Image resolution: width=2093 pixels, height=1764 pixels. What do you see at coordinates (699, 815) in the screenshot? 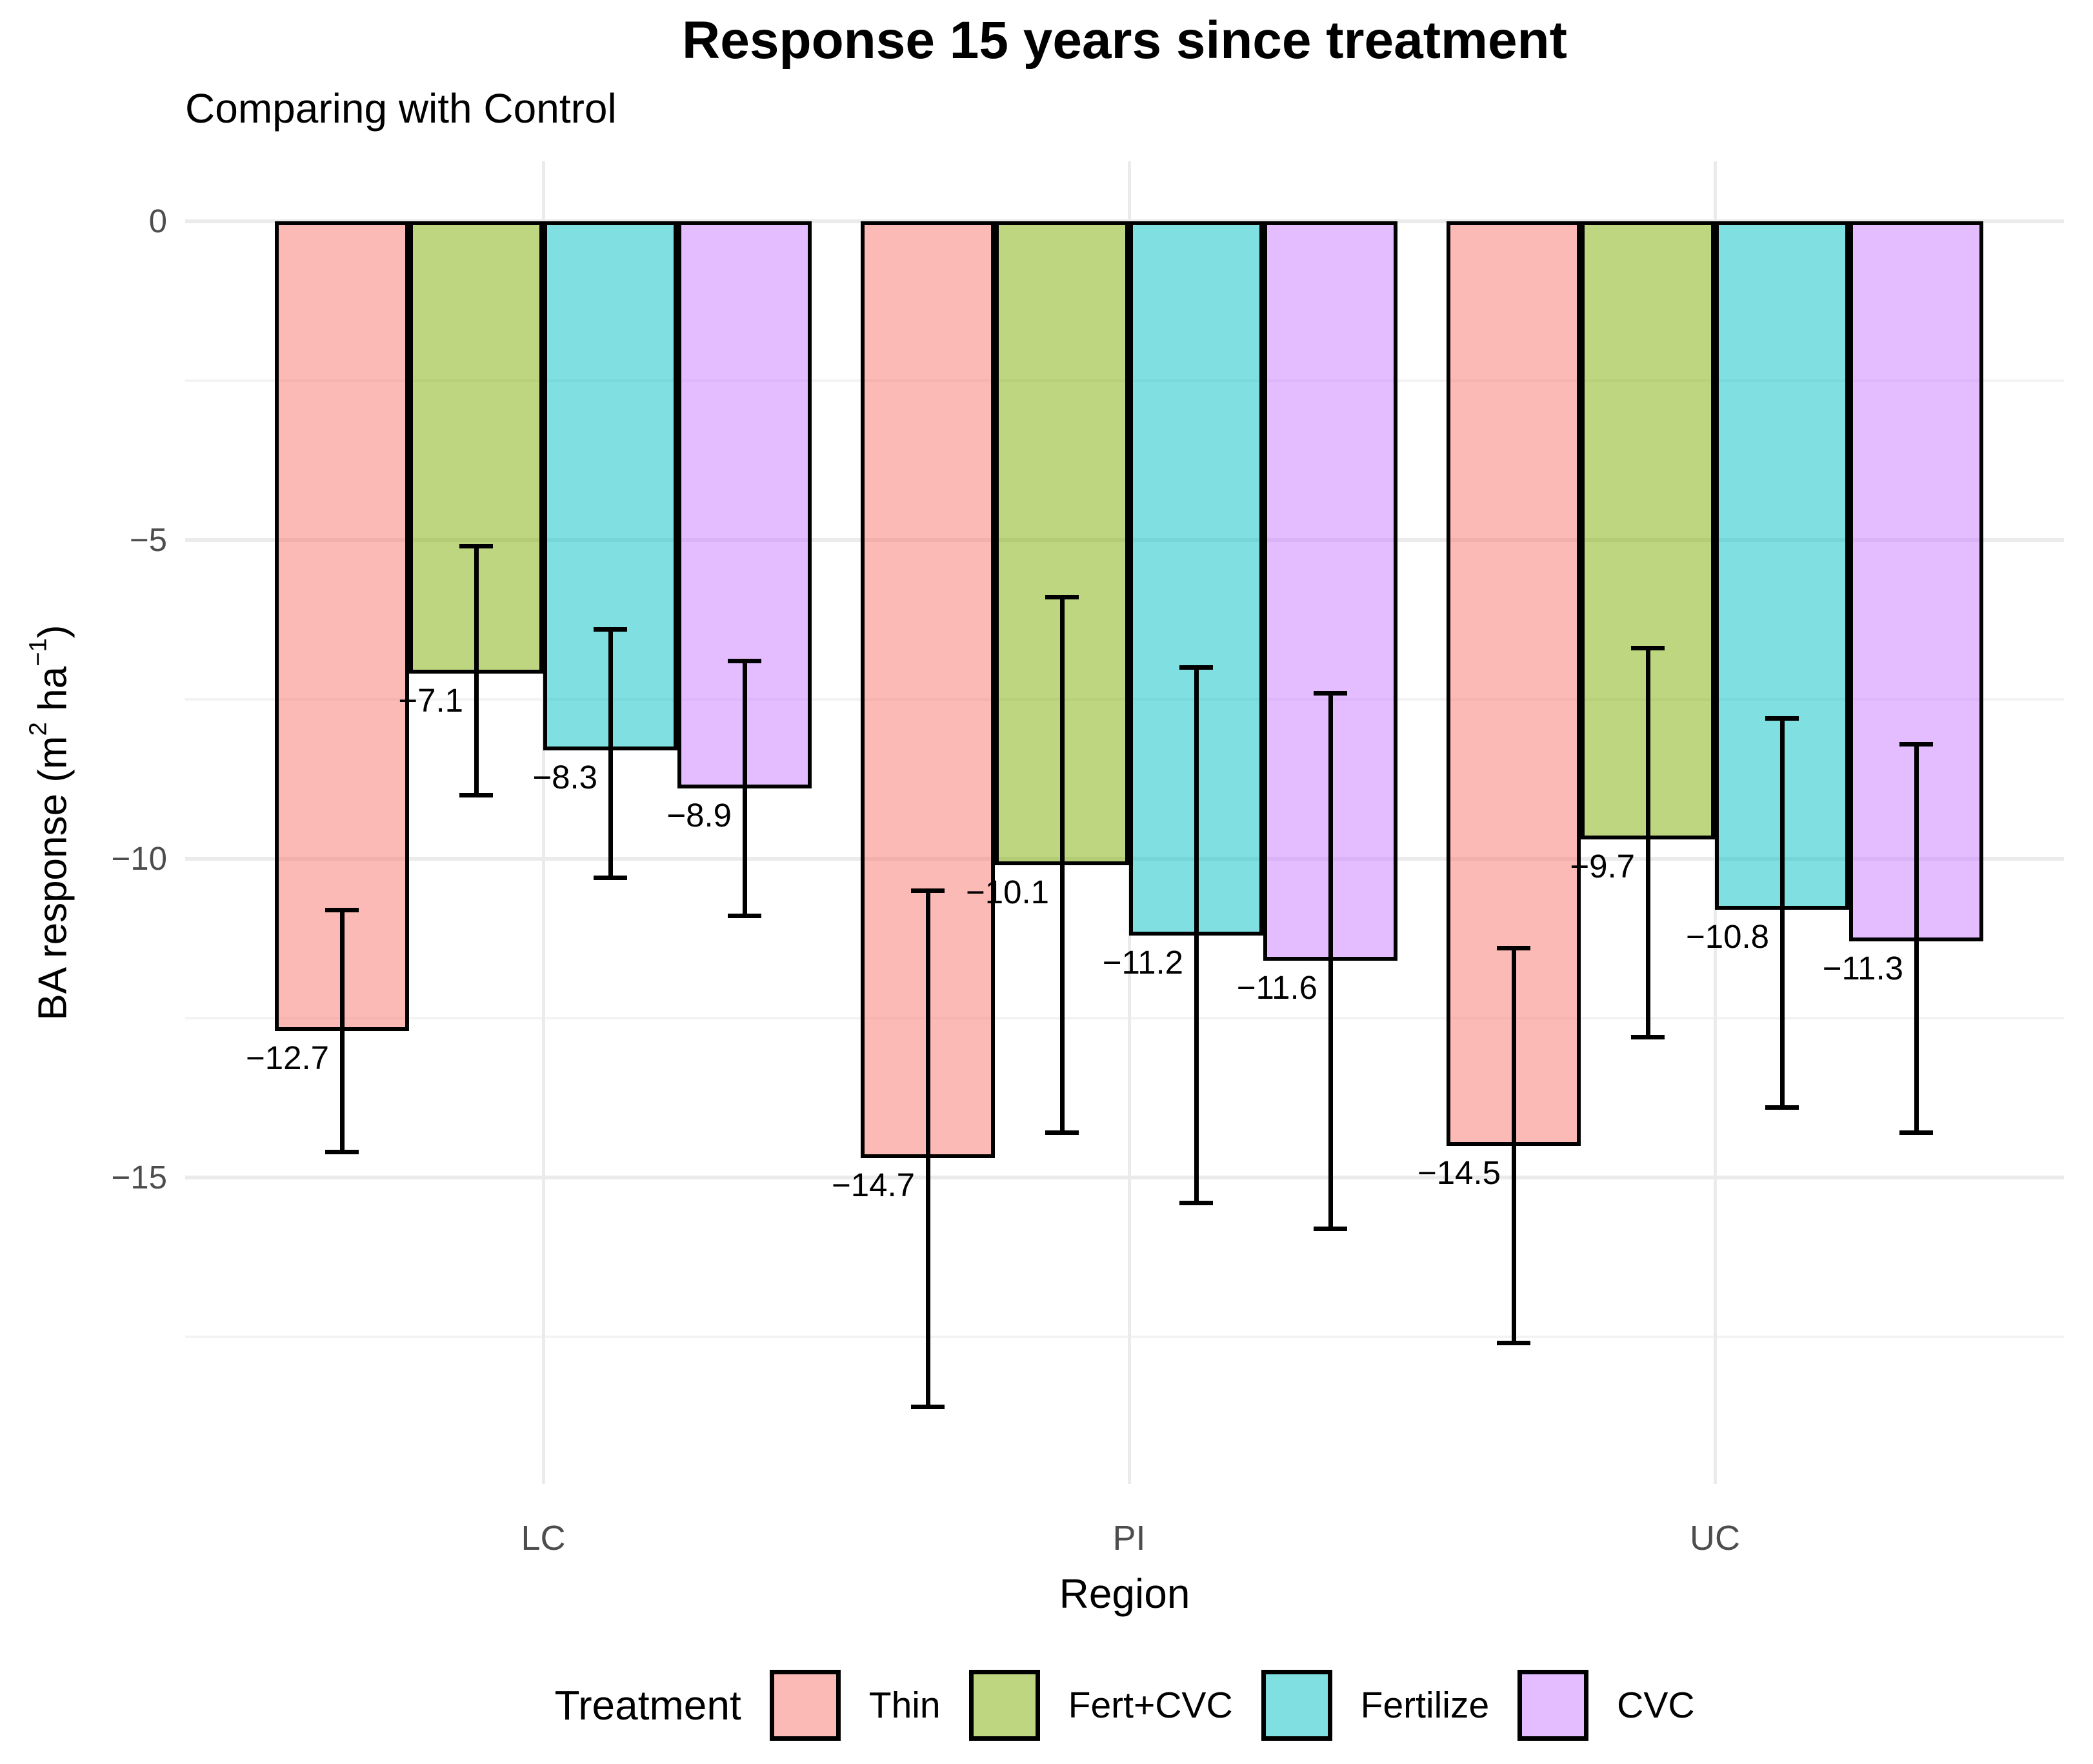
I see `bar-value-label: −8.9` at bounding box center [699, 815].